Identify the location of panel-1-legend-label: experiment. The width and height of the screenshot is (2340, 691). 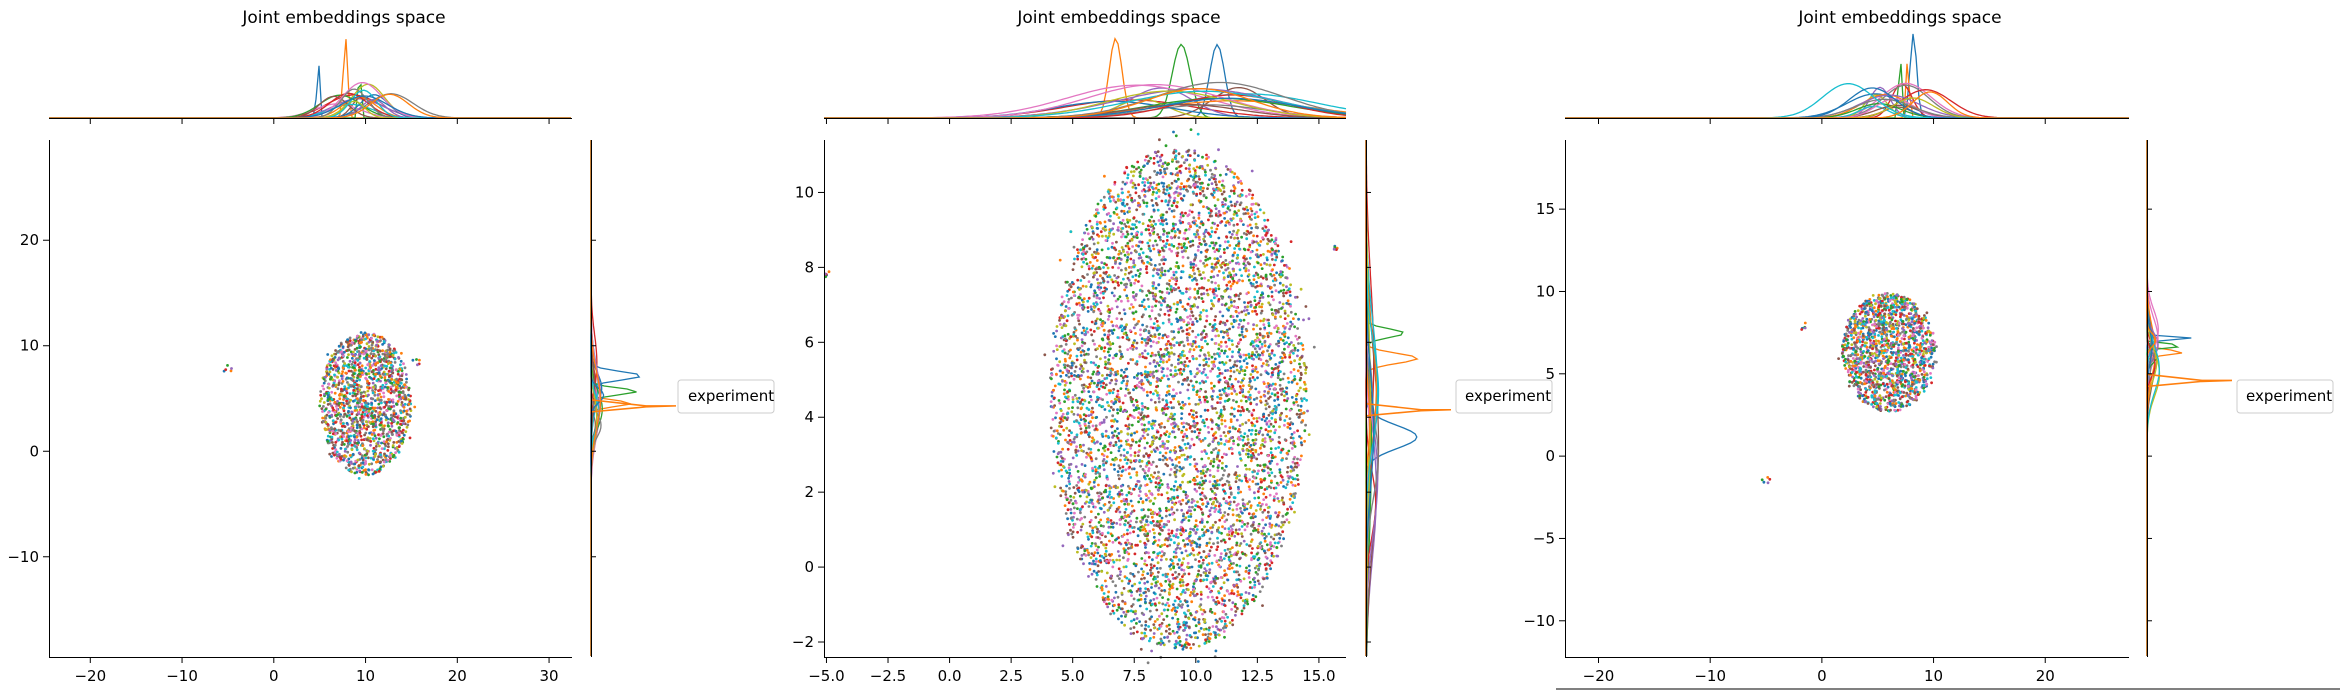
(731, 396).